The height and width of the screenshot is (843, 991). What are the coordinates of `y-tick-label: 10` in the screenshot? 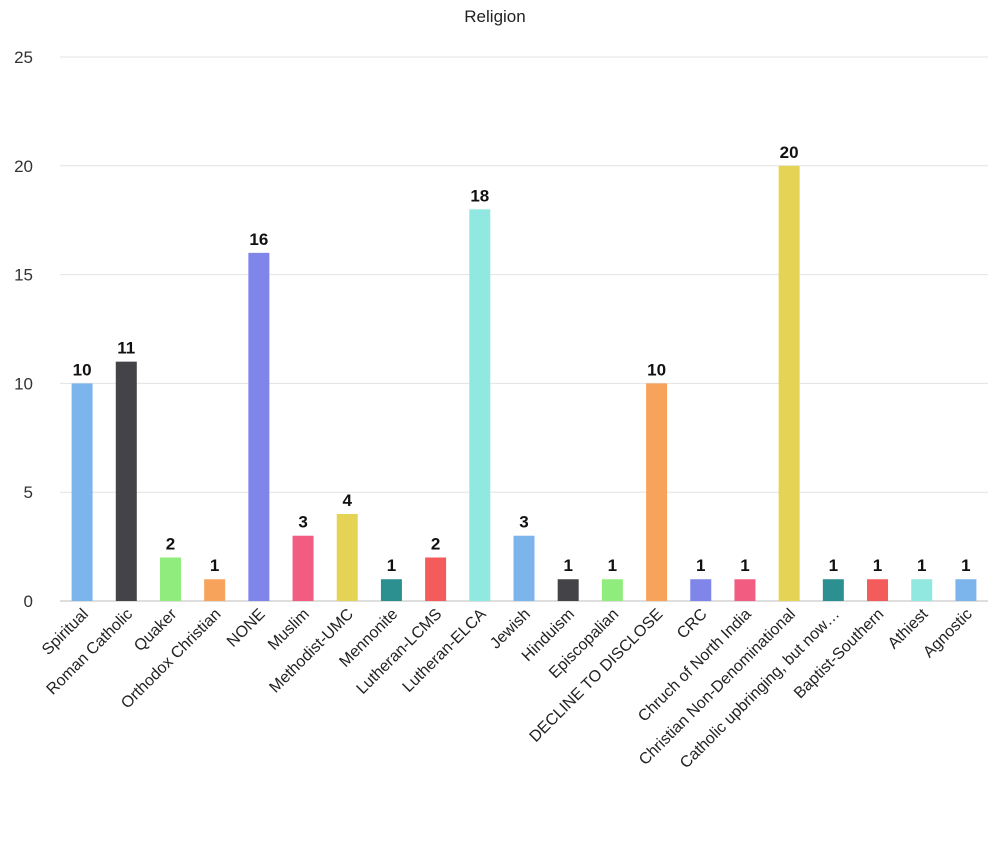 It's located at (23, 383).